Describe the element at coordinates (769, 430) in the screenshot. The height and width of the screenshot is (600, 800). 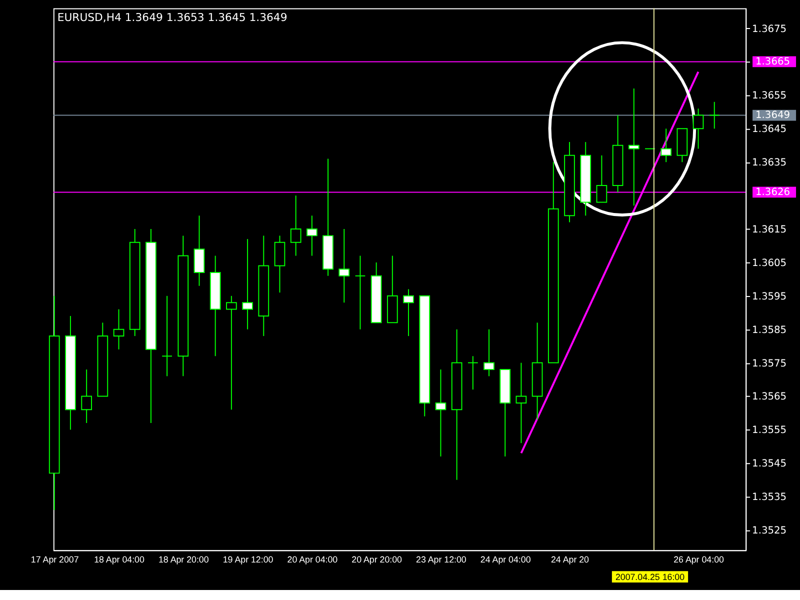
I see `y-tick-label: 1.3555` at that location.